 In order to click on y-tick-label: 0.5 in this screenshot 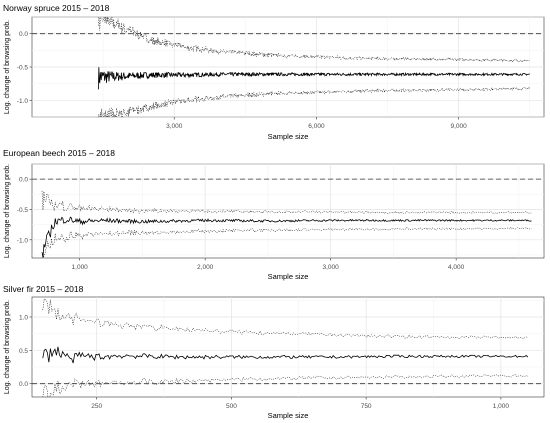, I will do `click(23, 351)`.